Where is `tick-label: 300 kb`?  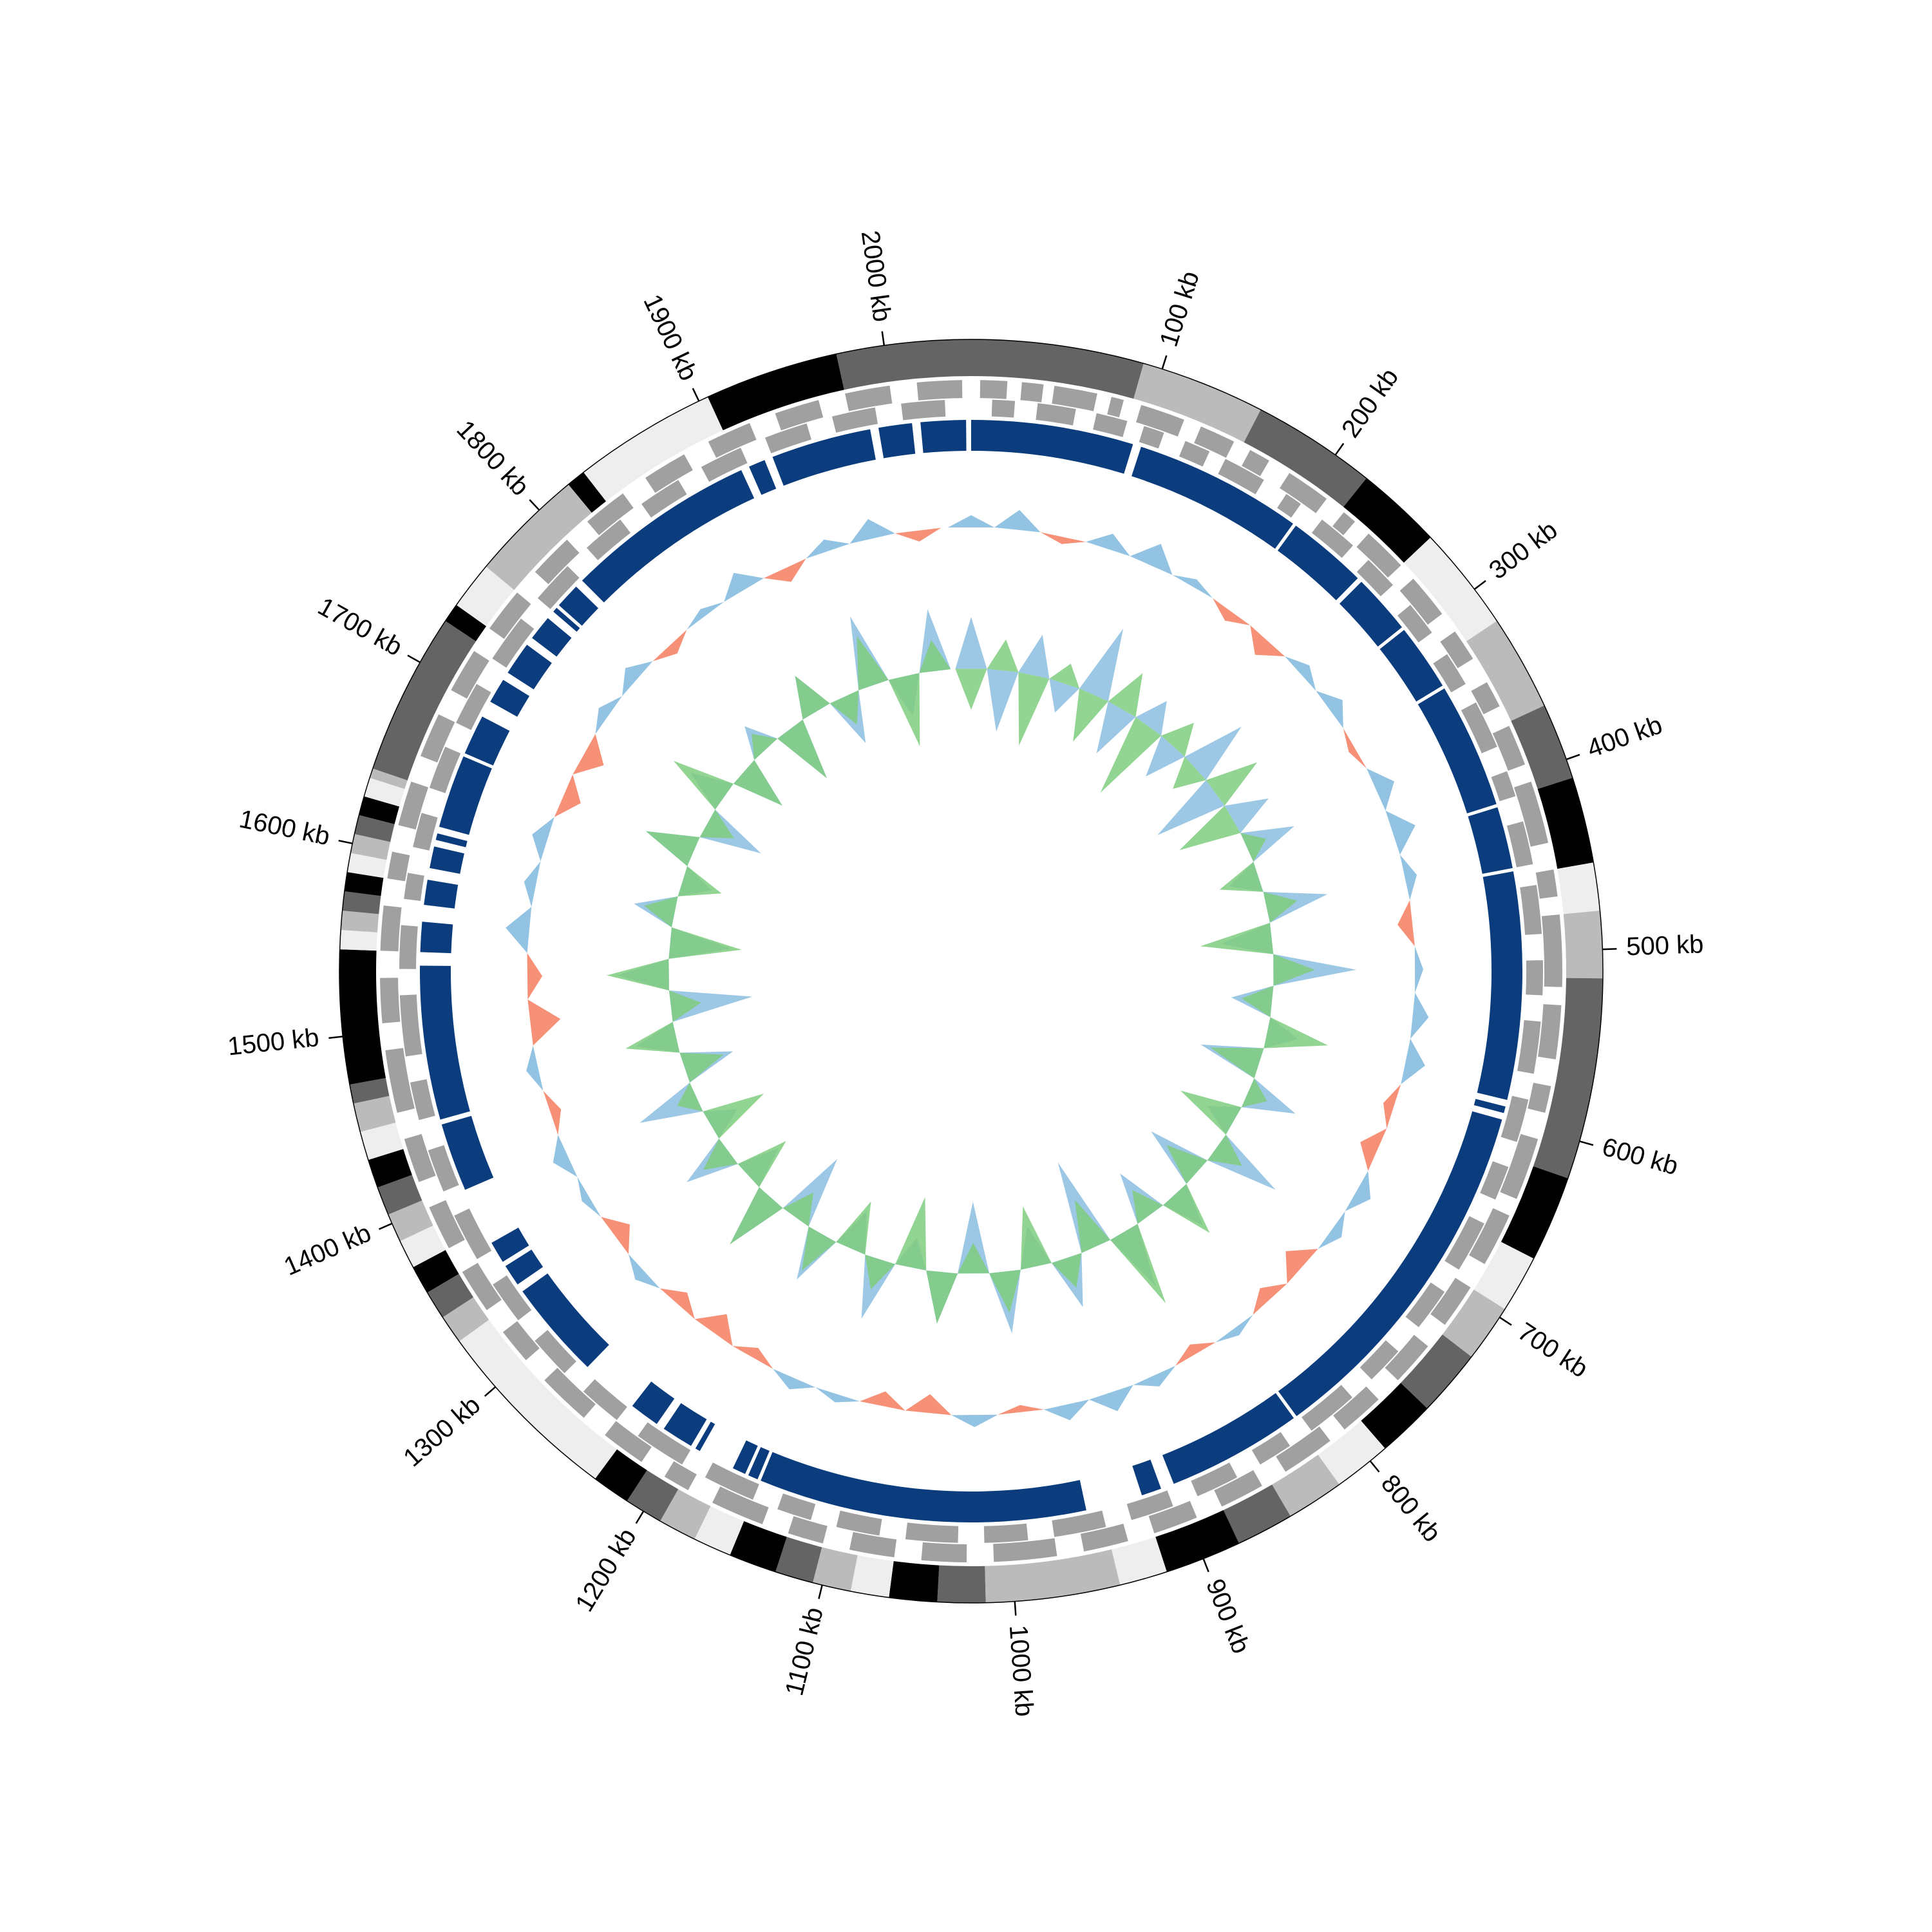
tick-label: 300 kb is located at coordinates (1523, 550).